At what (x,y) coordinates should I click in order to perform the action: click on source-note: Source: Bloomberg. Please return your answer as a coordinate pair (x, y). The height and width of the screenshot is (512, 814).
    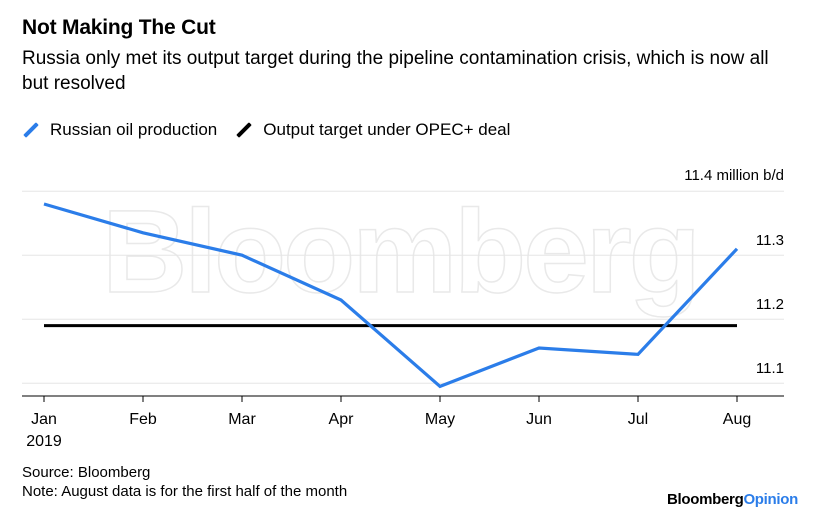
    Looking at the image, I should click on (86, 472).